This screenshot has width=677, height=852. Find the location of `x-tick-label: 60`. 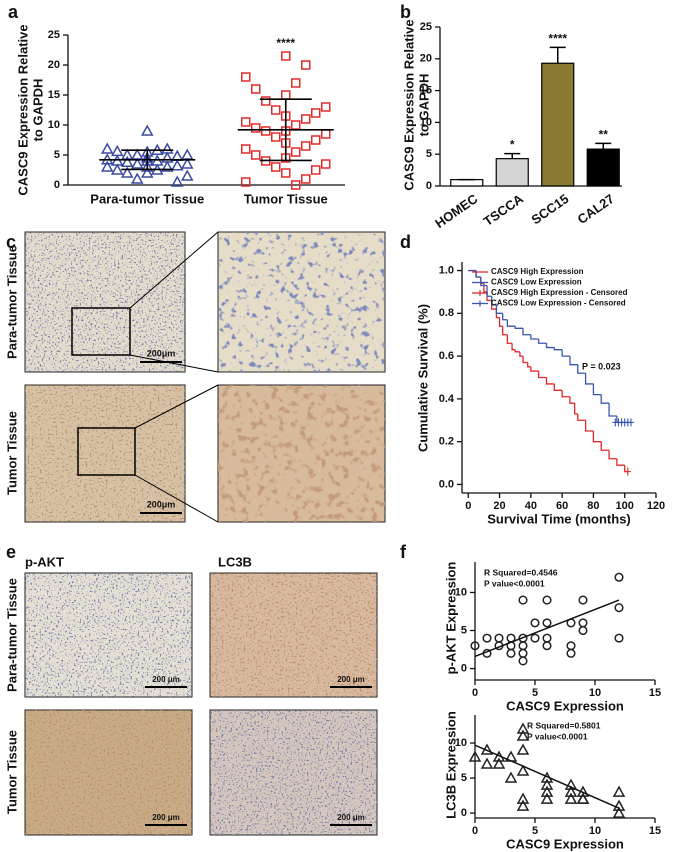

x-tick-label: 60 is located at coordinates (562, 506).